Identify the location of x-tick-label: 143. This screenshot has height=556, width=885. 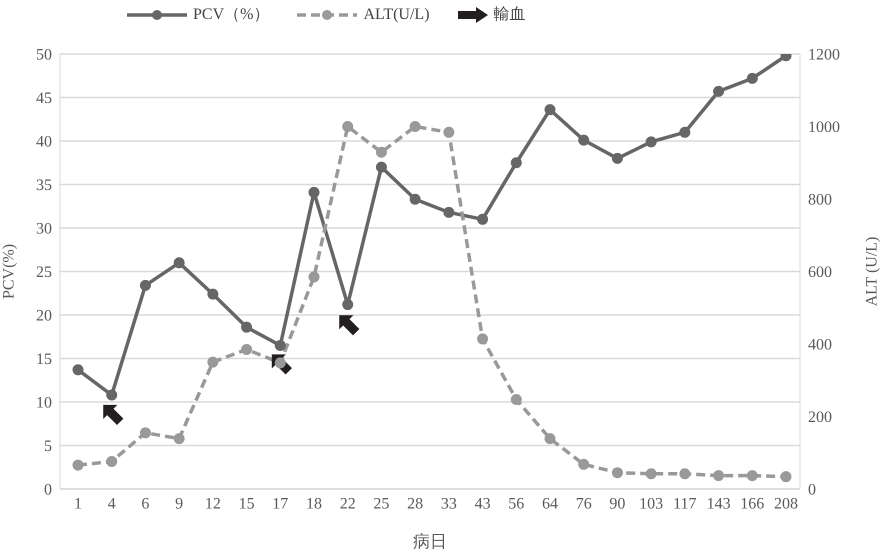
(718, 503).